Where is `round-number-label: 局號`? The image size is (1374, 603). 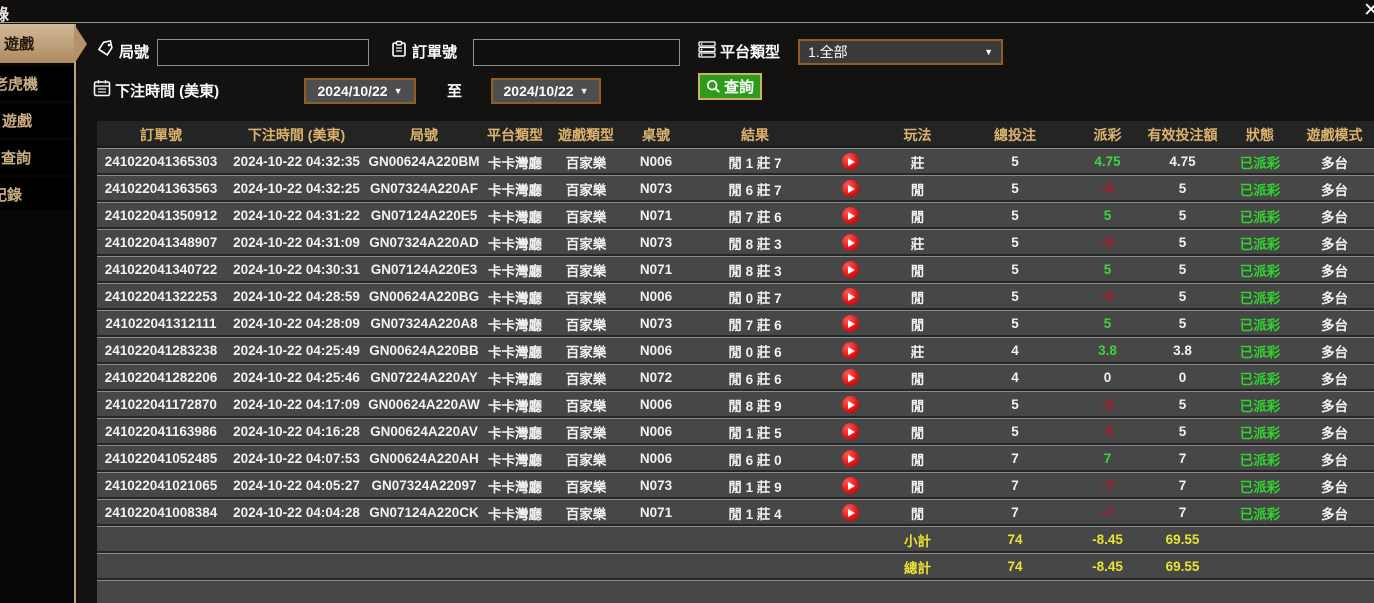 round-number-label: 局號 is located at coordinates (134, 52).